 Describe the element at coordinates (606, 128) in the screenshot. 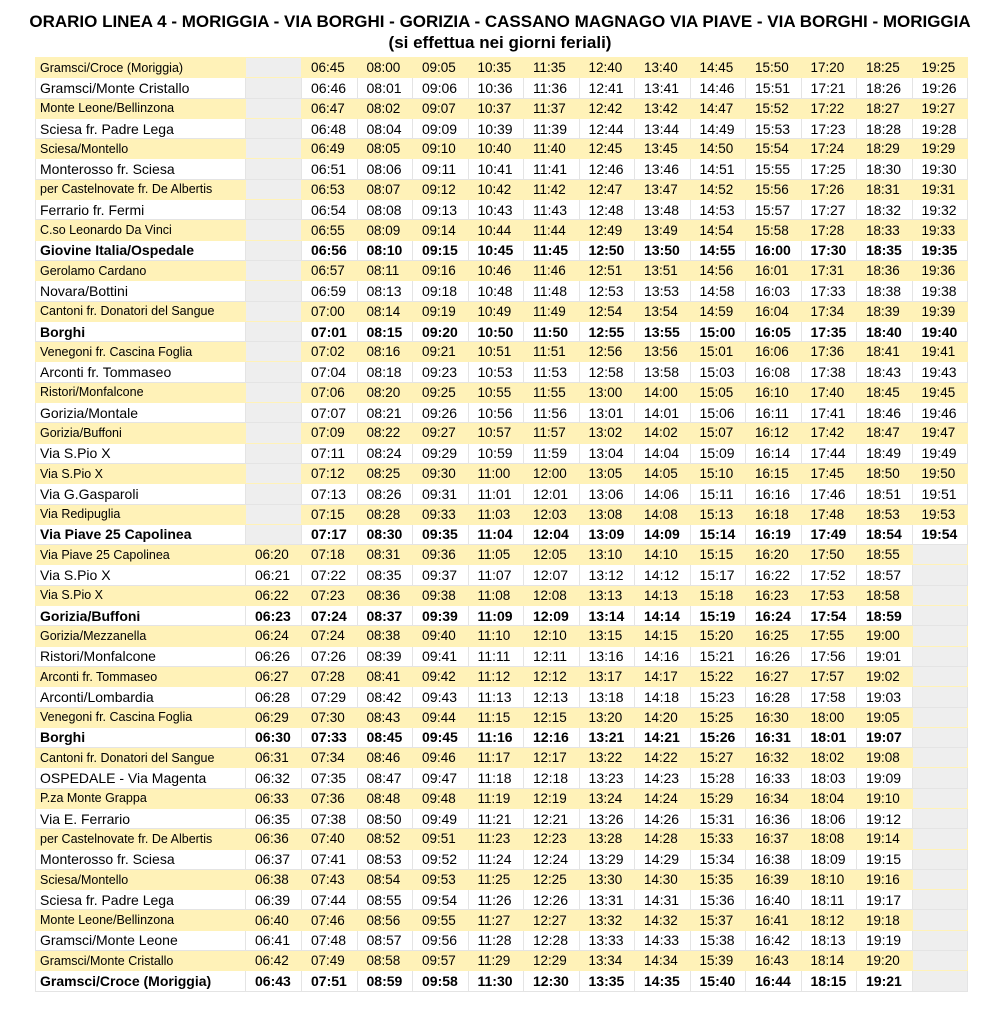

I see `departure-time: 12:44` at that location.